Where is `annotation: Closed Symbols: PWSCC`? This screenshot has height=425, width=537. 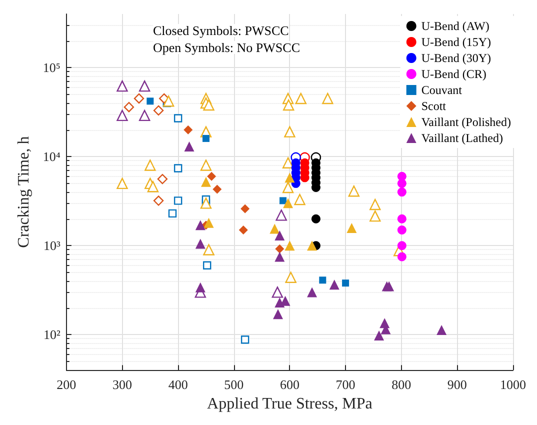
annotation: Closed Symbols: PWSCC is located at coordinates (221, 30).